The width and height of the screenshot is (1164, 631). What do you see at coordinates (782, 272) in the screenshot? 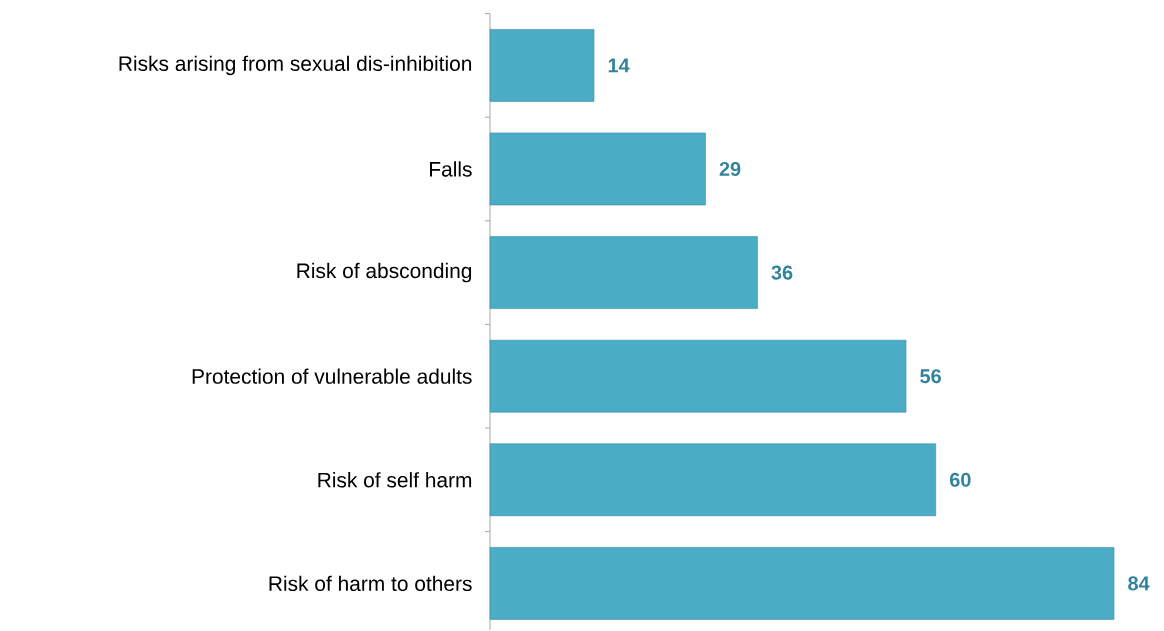
I see `data-label: 36` at bounding box center [782, 272].